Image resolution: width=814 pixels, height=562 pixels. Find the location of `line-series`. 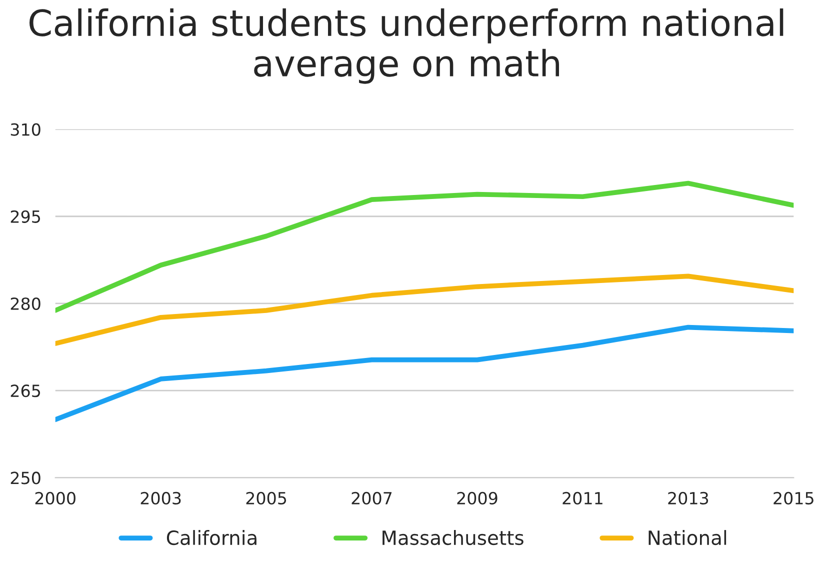

line-series is located at coordinates (424, 310).